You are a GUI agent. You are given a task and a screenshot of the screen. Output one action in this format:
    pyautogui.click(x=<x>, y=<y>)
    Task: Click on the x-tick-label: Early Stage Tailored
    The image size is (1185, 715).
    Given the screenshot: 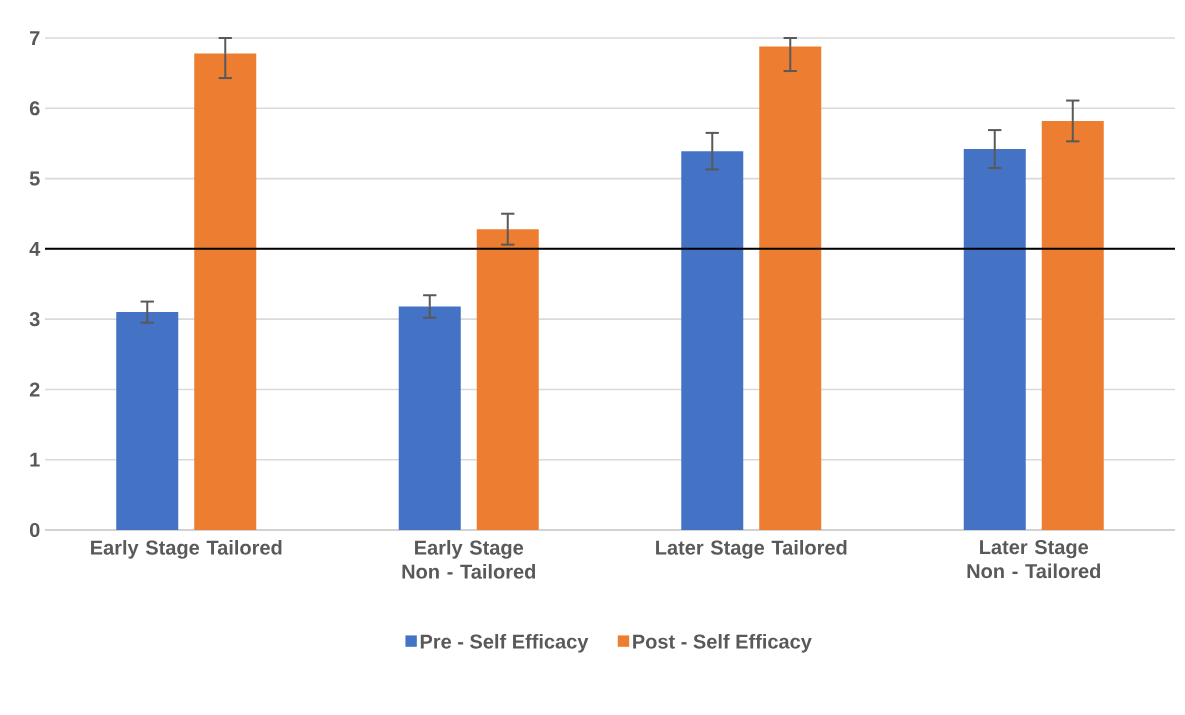 What is the action you would take?
    pyautogui.click(x=186, y=549)
    